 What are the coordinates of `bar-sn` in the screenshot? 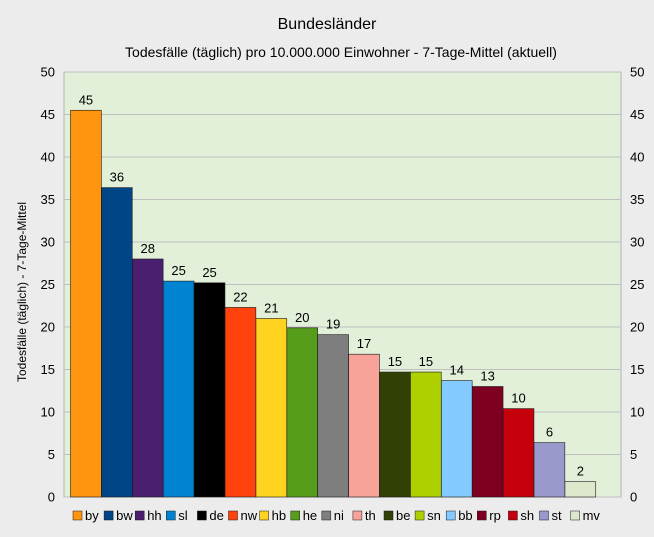 It's located at (426, 434).